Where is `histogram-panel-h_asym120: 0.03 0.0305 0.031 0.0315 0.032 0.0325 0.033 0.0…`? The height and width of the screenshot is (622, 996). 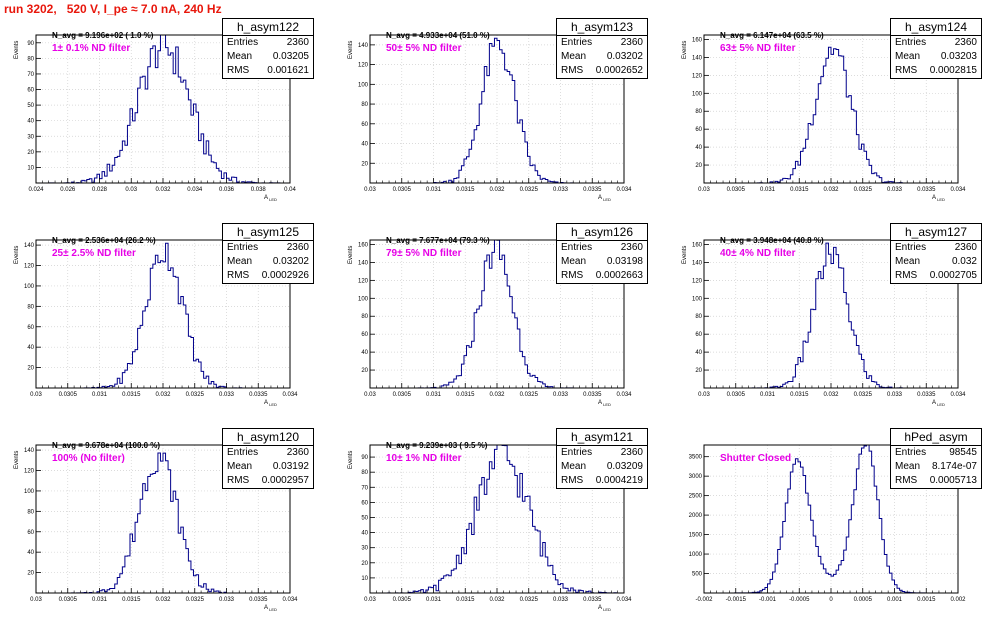 histogram-panel-h_asym120: 0.03 0.0305 0.031 0.0315 0.032 0.0325 0.033 0.0… is located at coordinates (164, 520).